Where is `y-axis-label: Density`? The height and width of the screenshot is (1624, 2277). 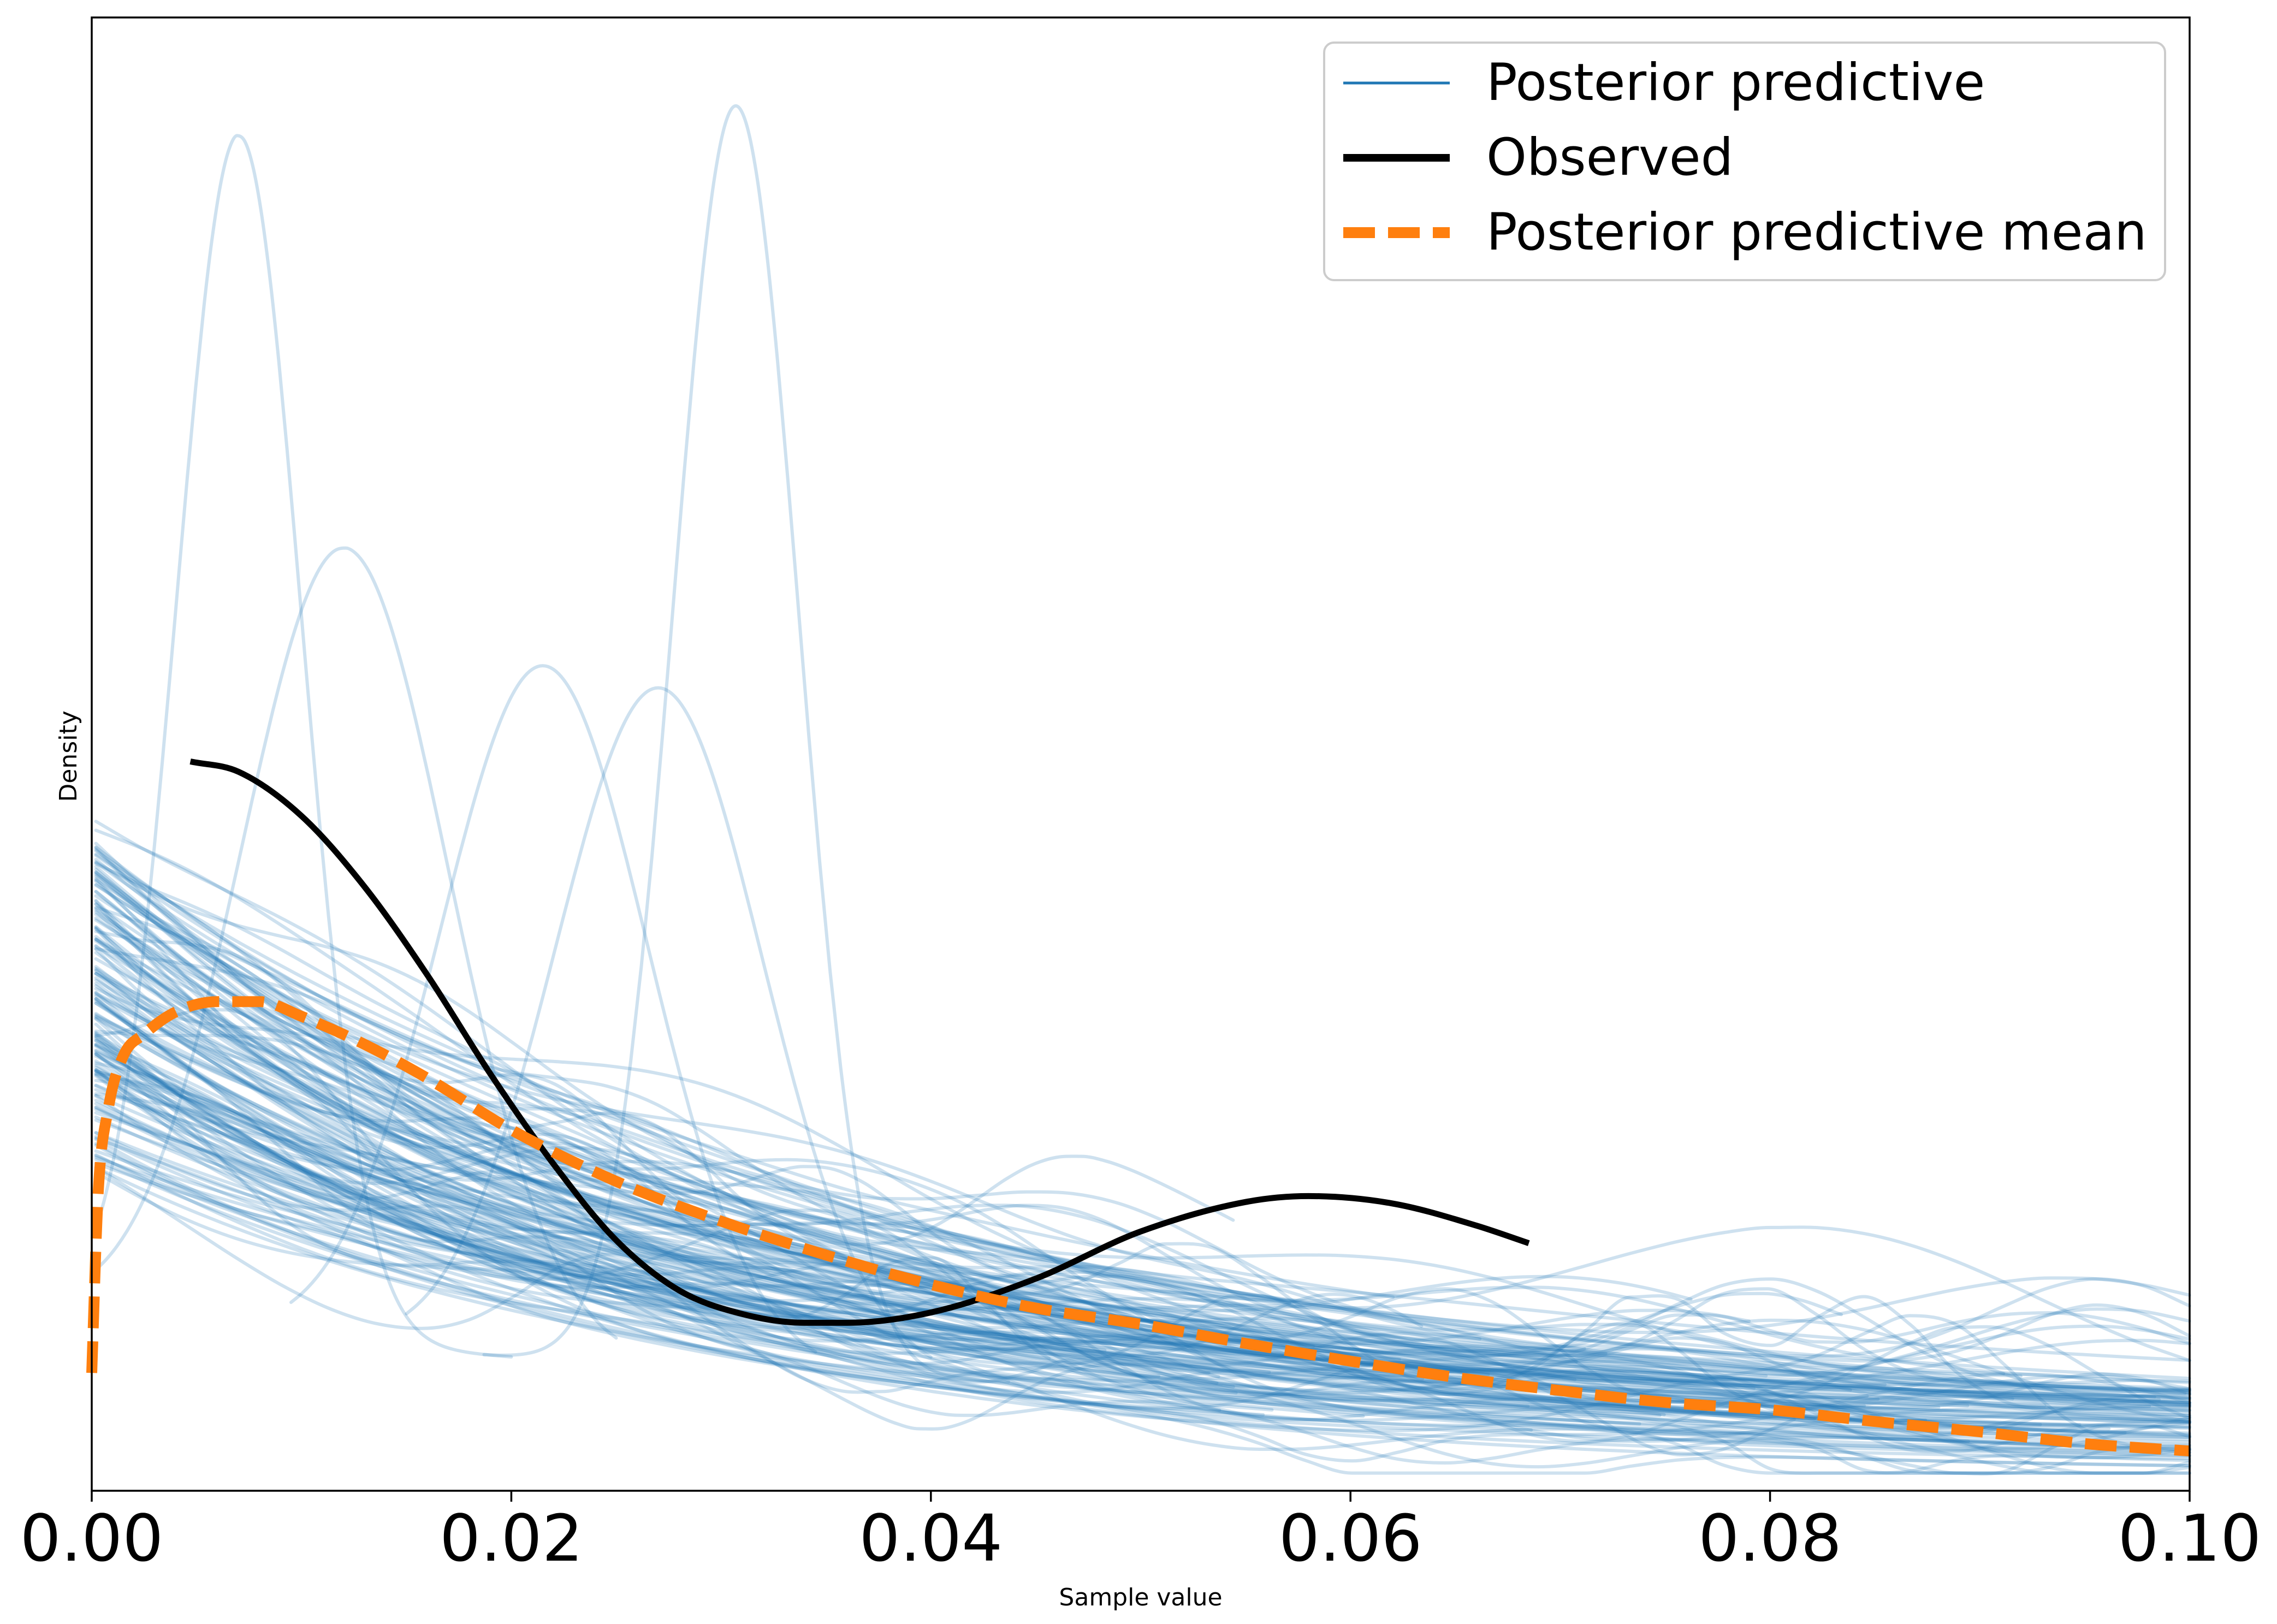 y-axis-label: Density is located at coordinates (68, 756).